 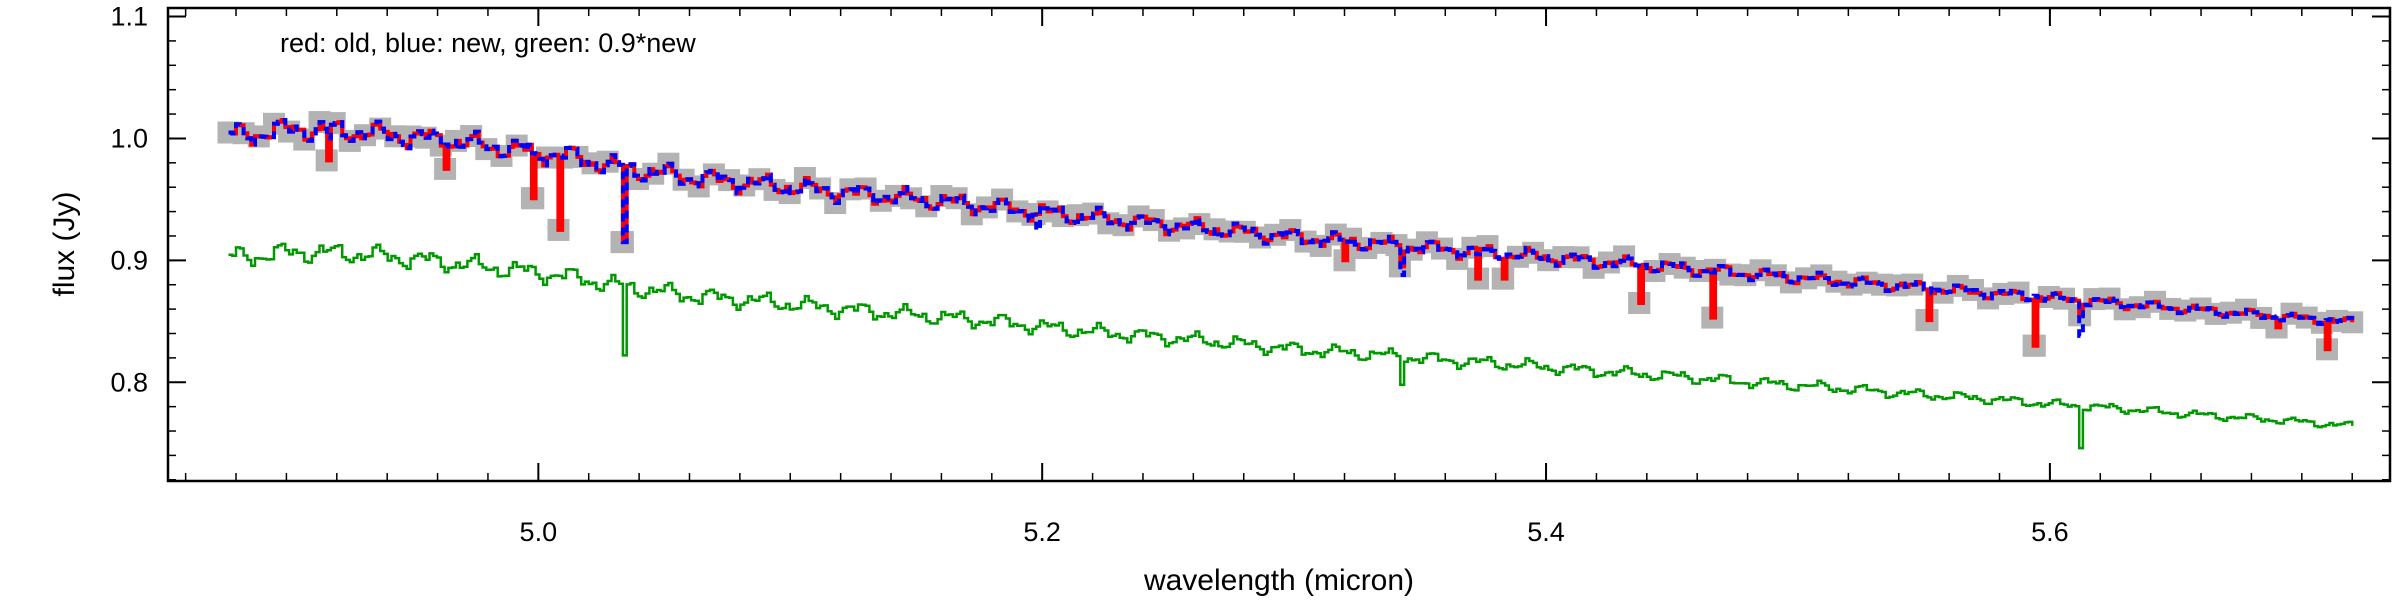 I want to click on y-axis-label: flux (Jy), so click(x=64, y=244).